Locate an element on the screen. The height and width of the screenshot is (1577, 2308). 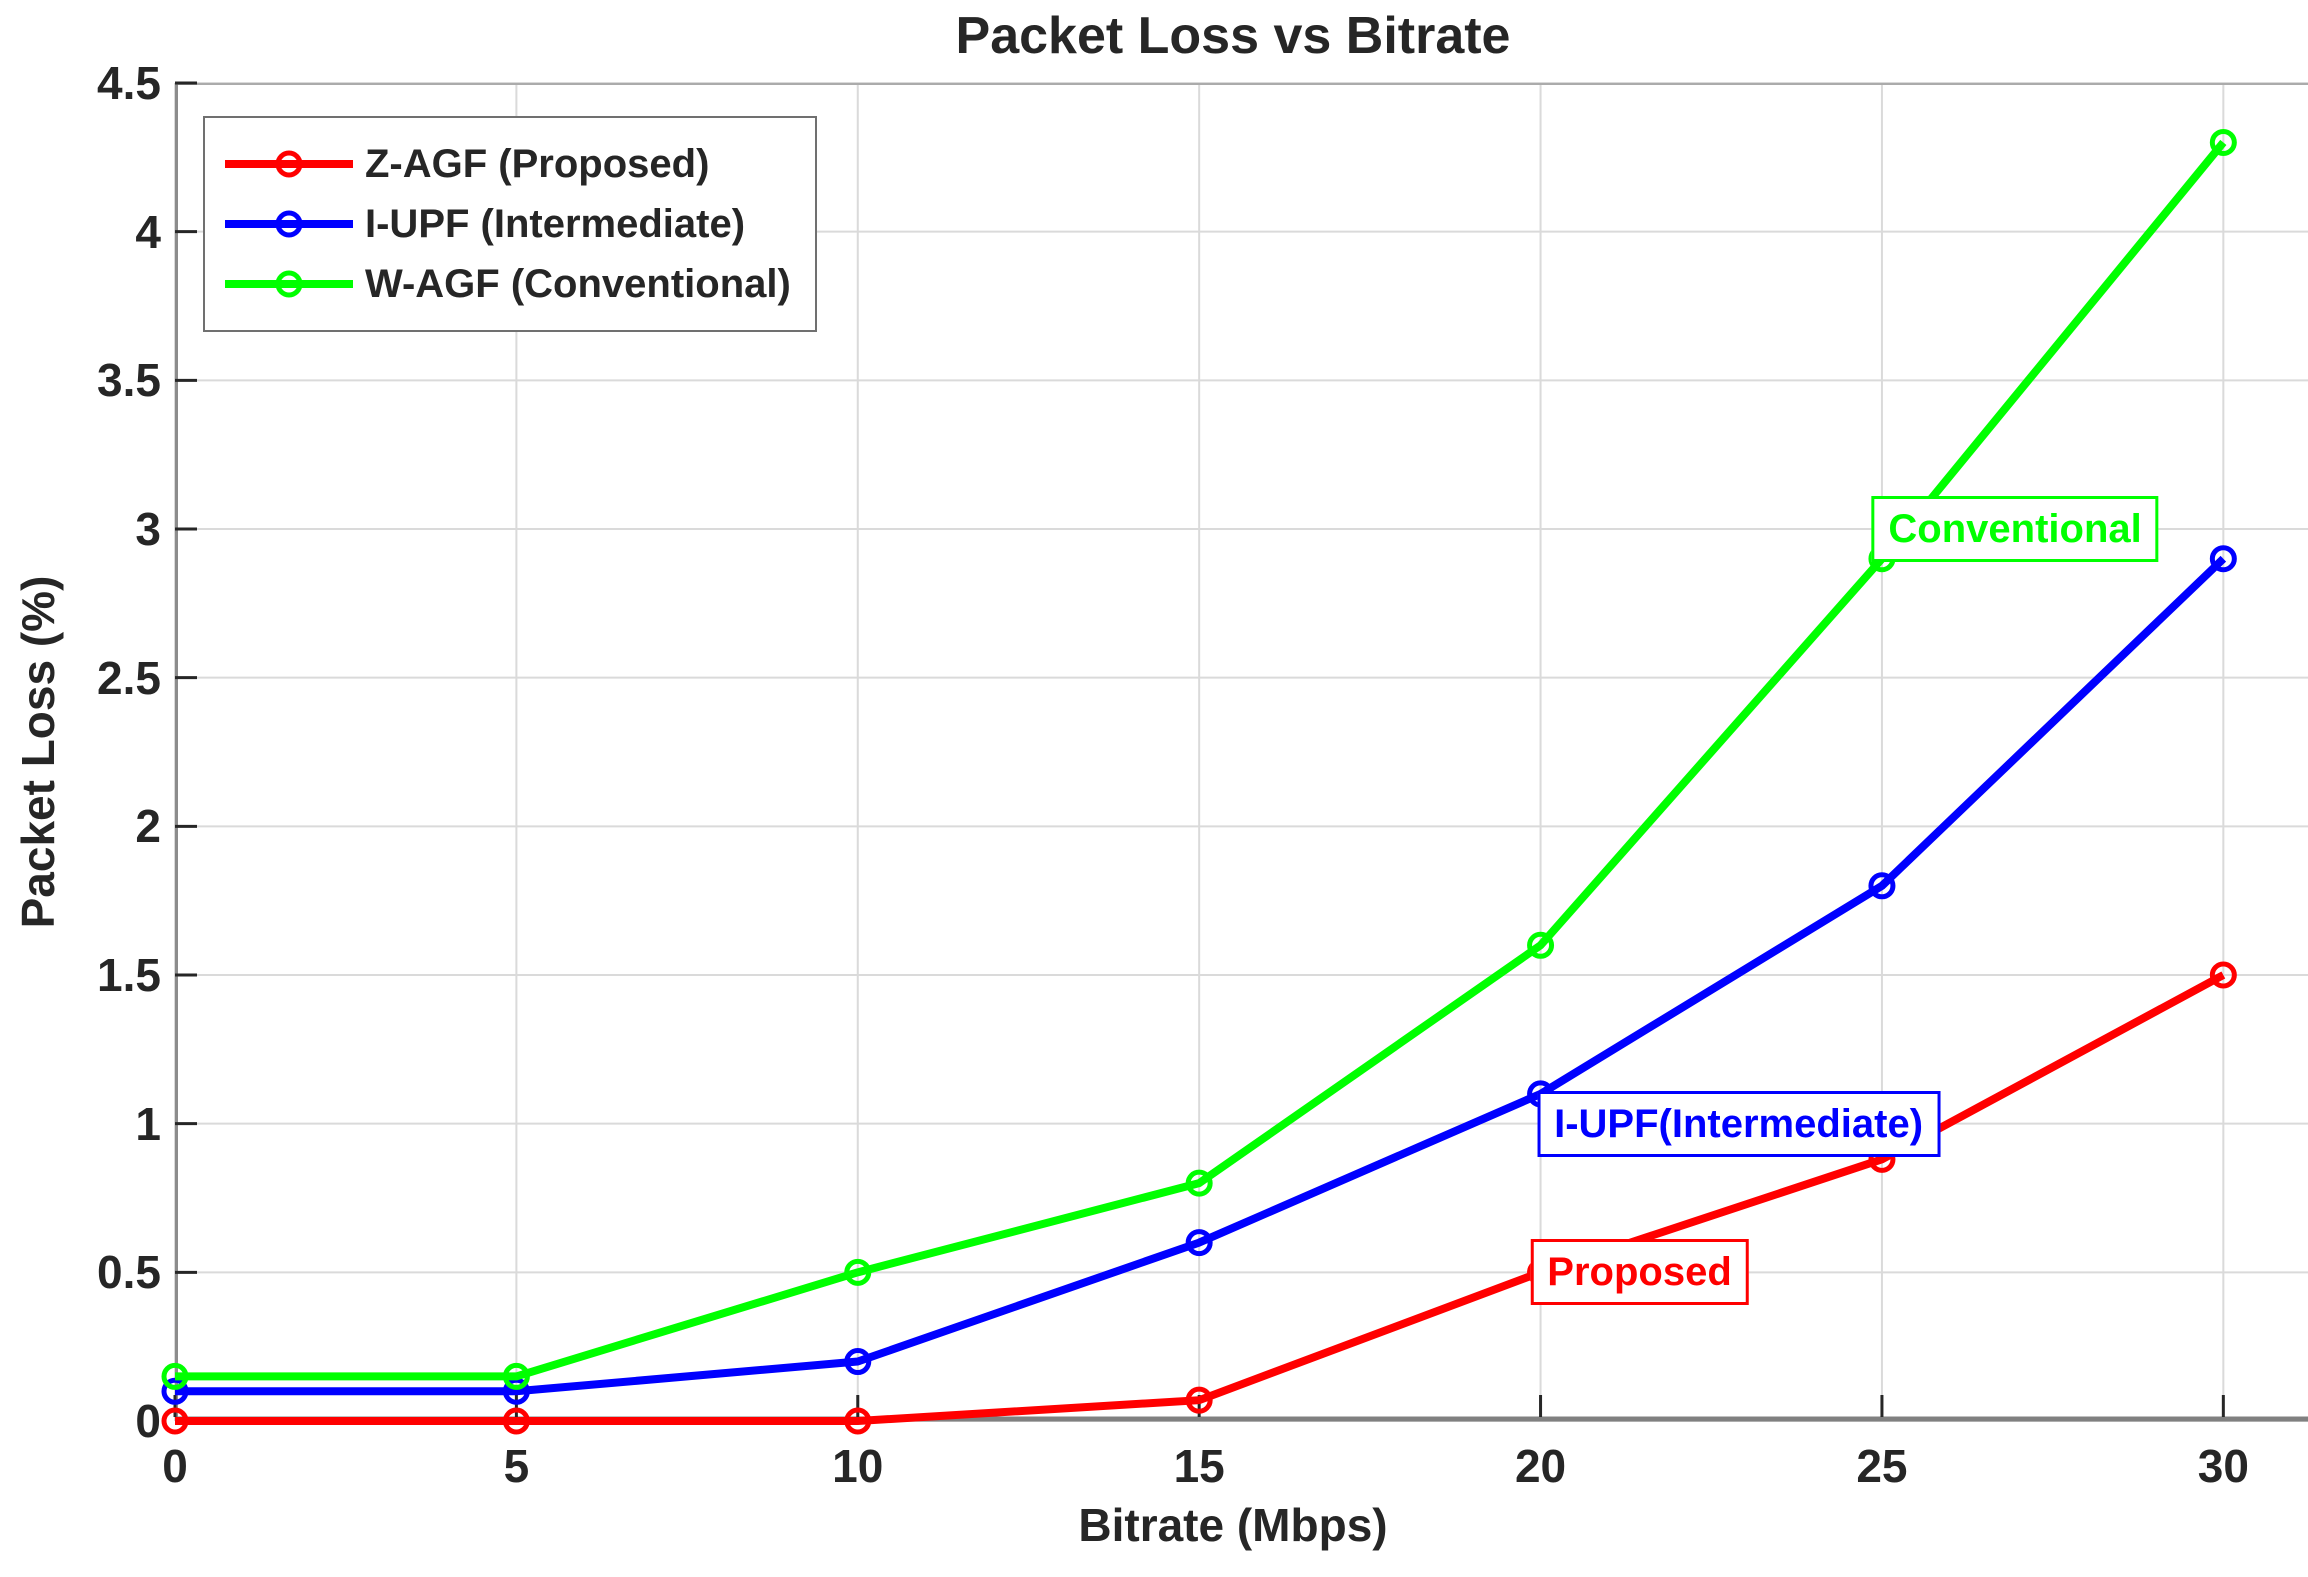
x-tick-label: 30 is located at coordinates (2223, 1466).